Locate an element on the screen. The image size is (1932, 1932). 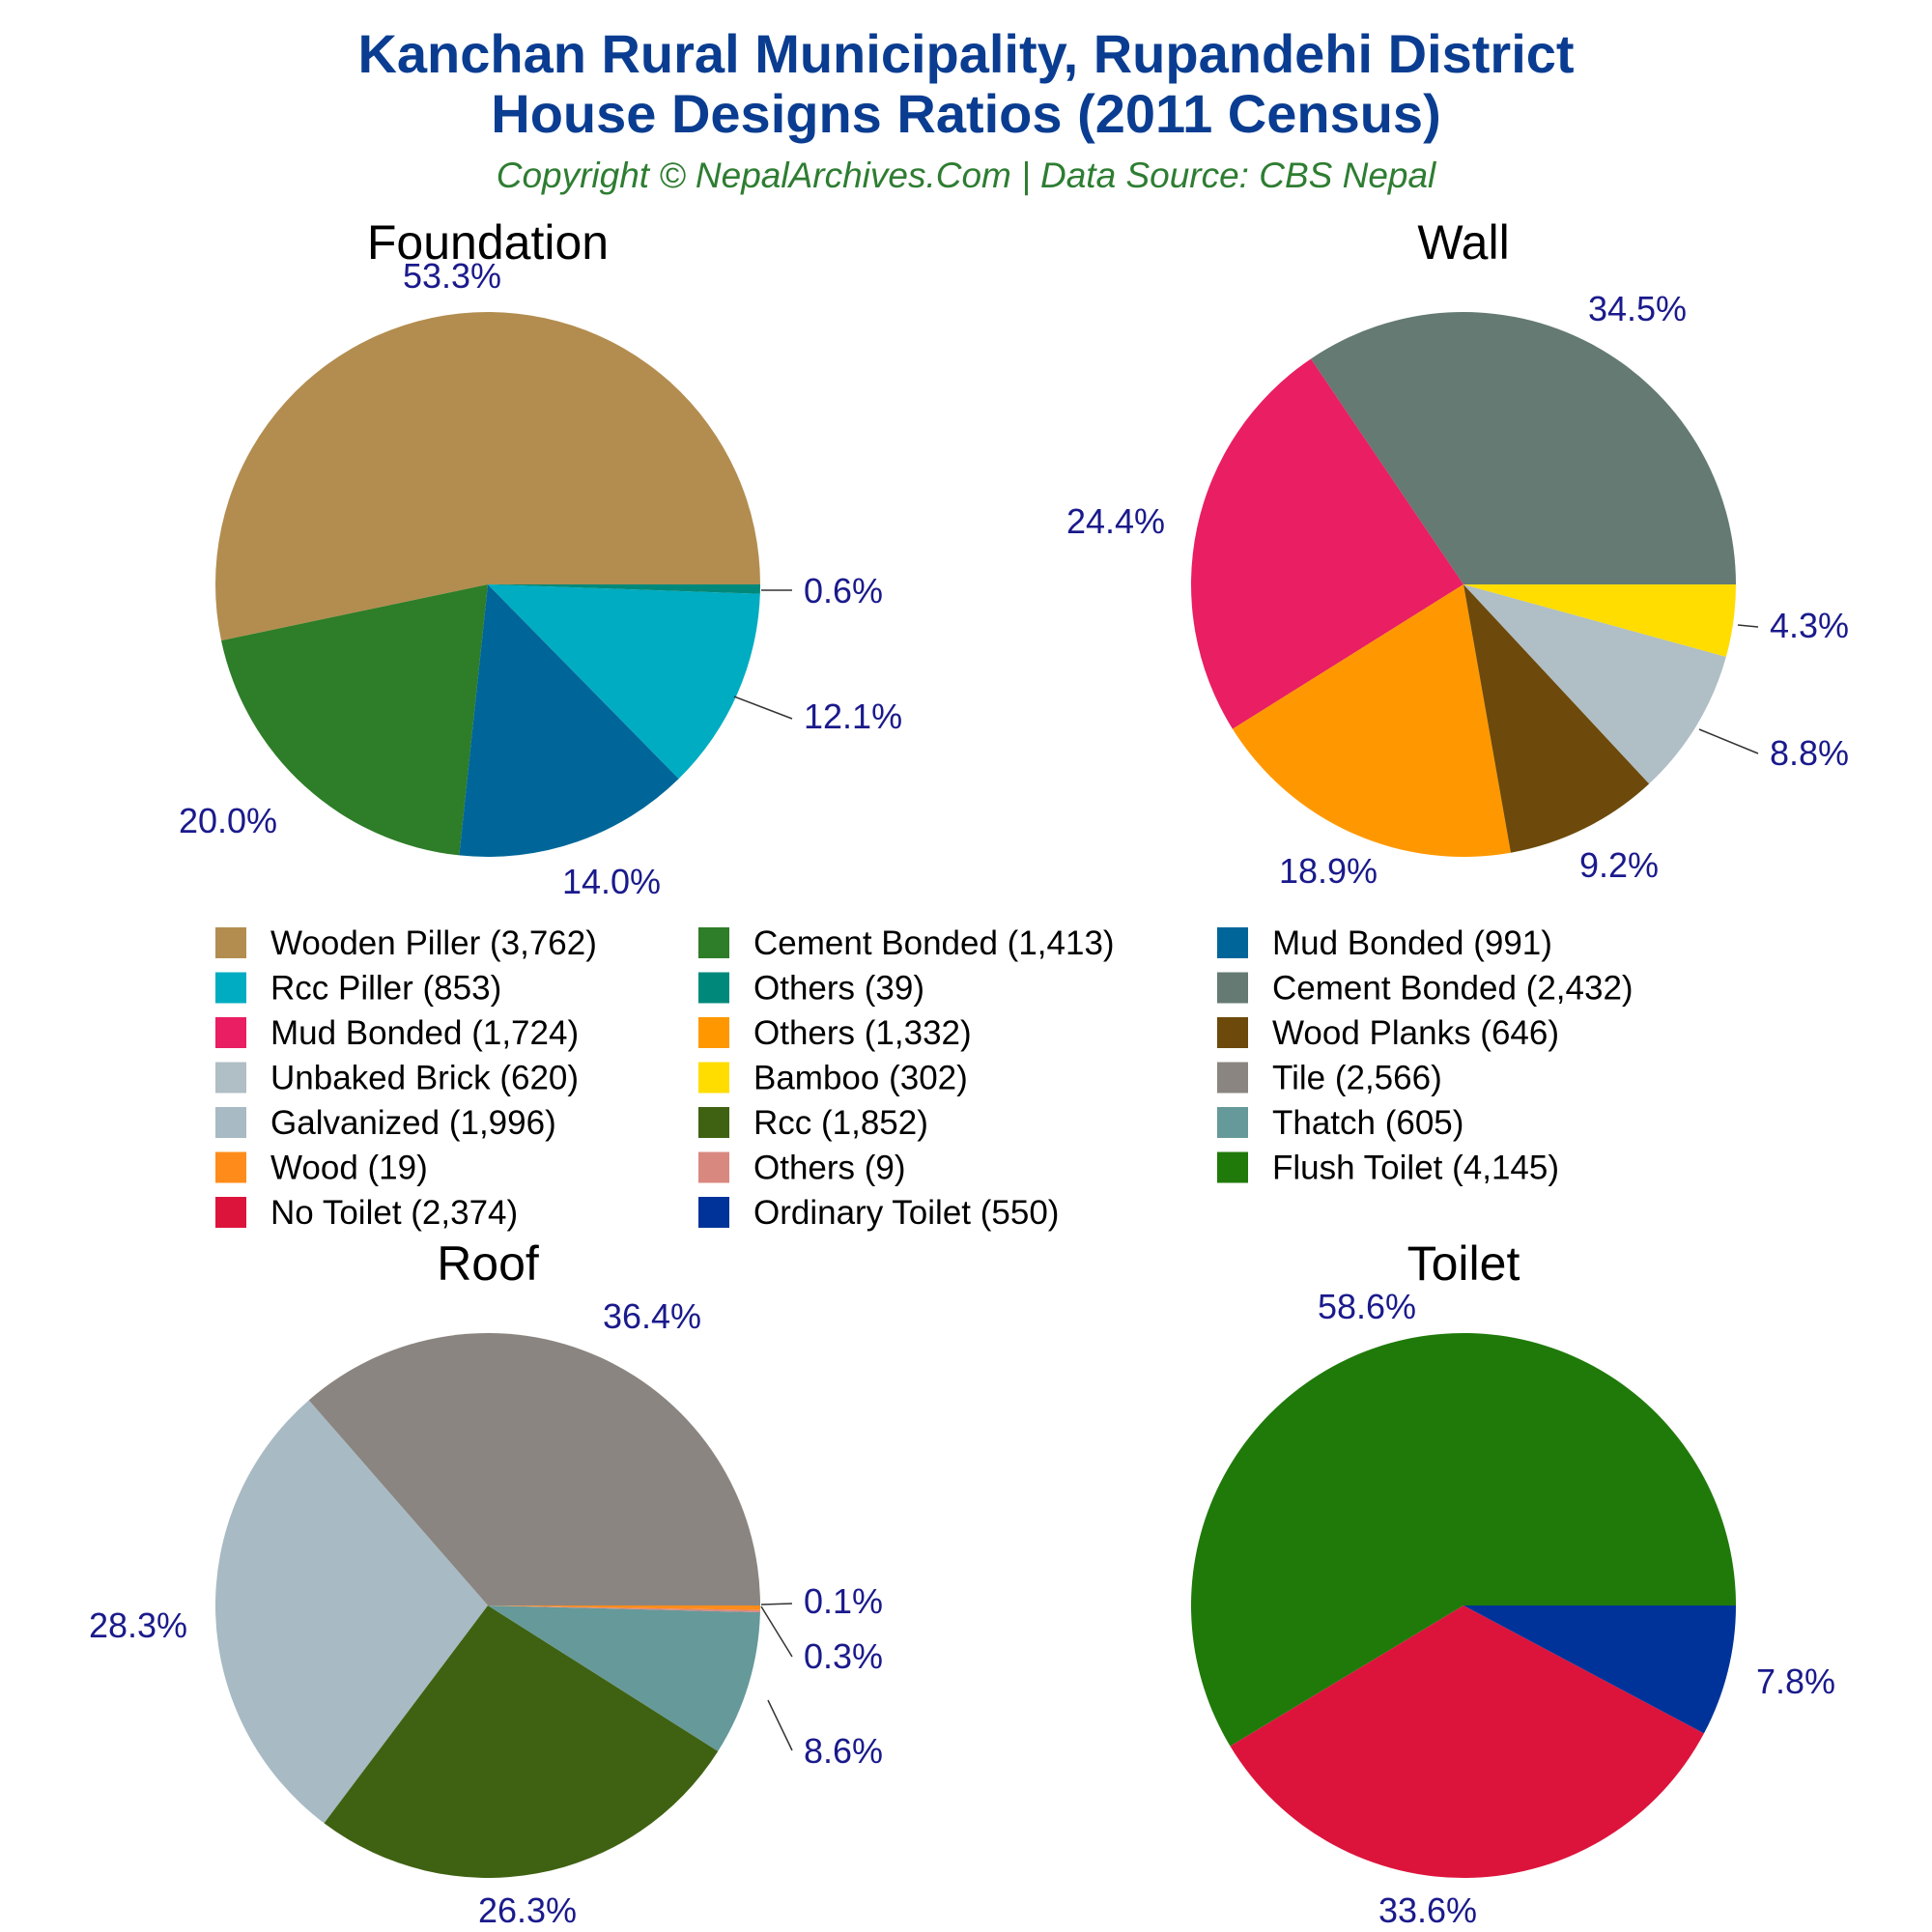
wall-pie-title: Wall is located at coordinates (1463, 242).